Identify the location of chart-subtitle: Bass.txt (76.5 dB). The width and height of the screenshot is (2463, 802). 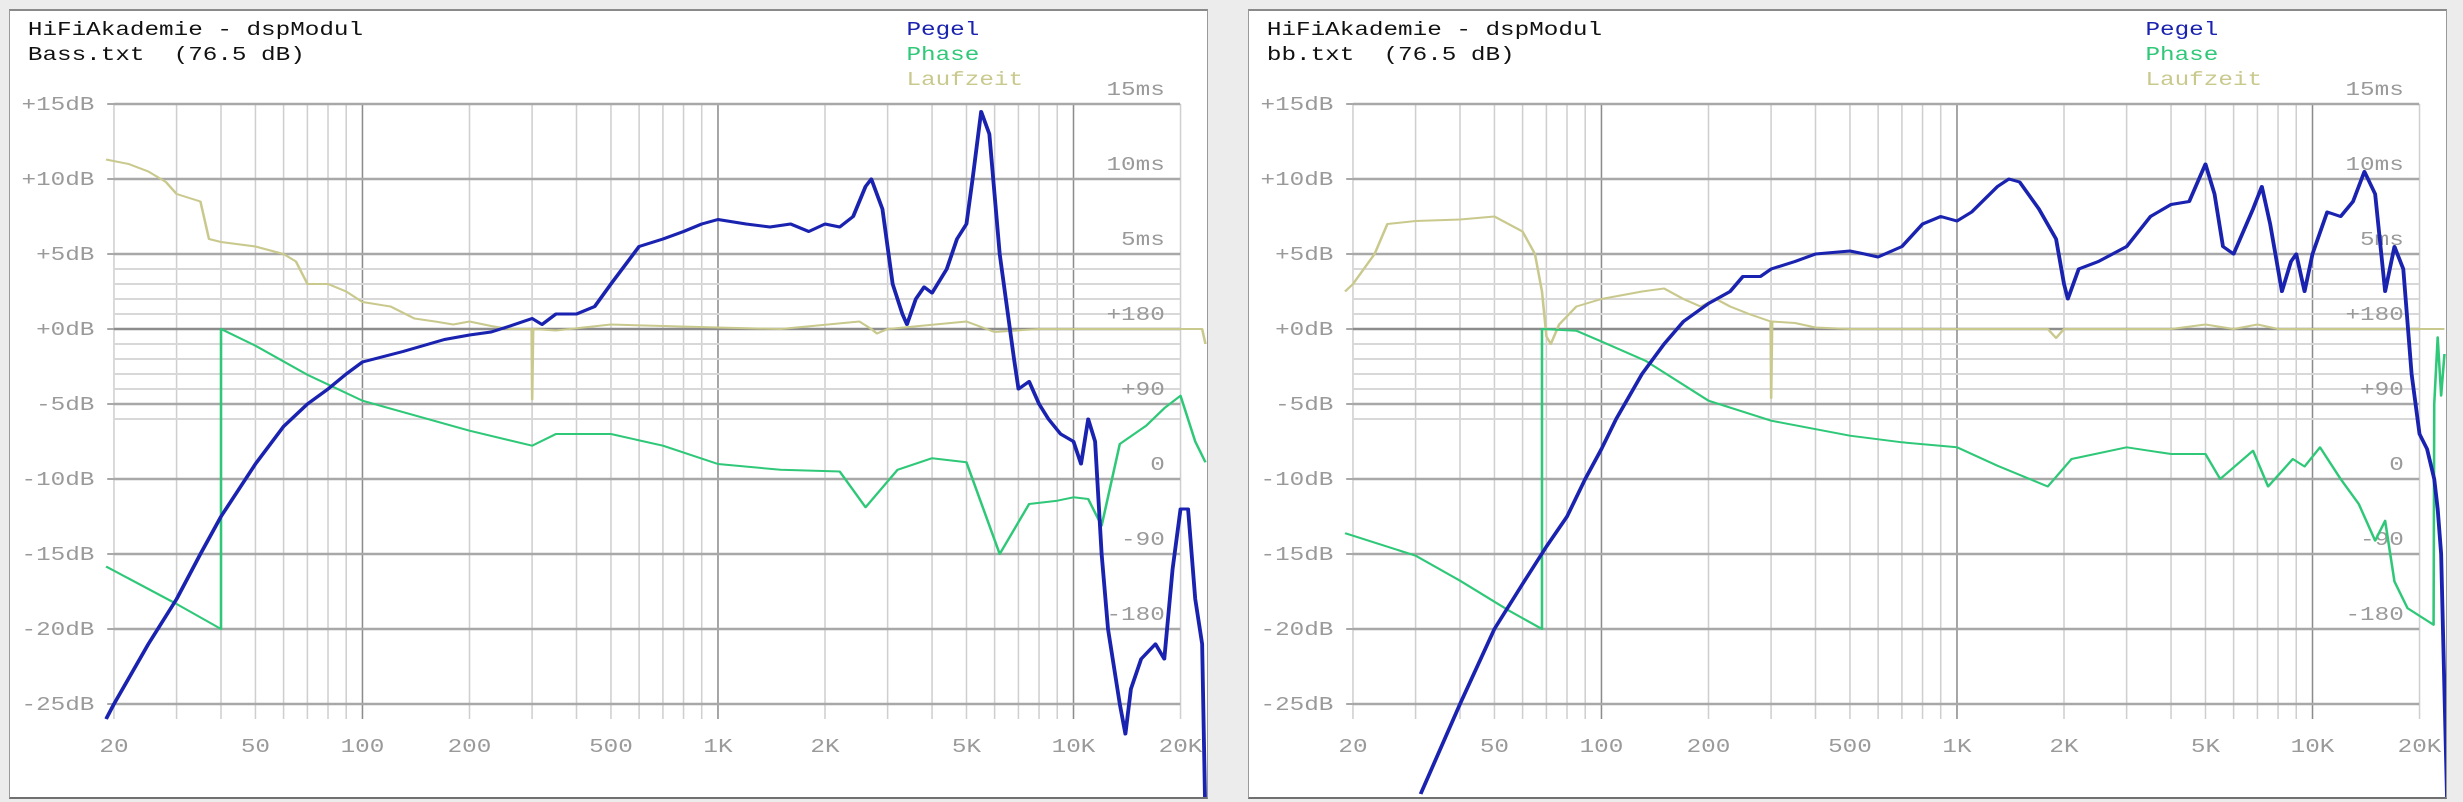
(166, 55).